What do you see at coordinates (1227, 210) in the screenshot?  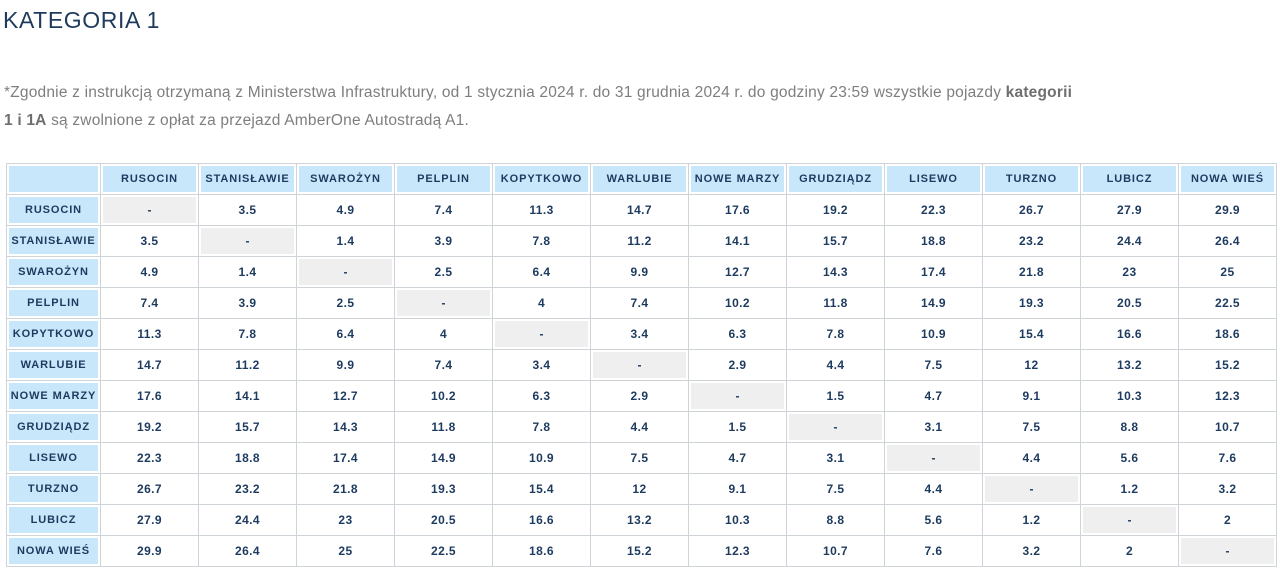 I see `price-cell: 29.9` at bounding box center [1227, 210].